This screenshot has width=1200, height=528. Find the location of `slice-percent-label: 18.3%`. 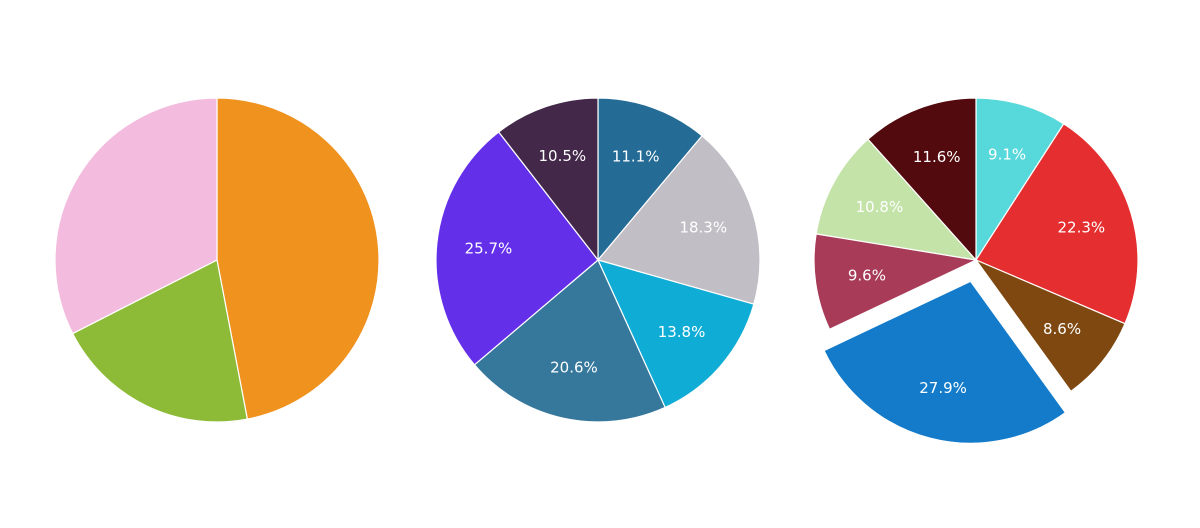

slice-percent-label: 18.3% is located at coordinates (703, 228).